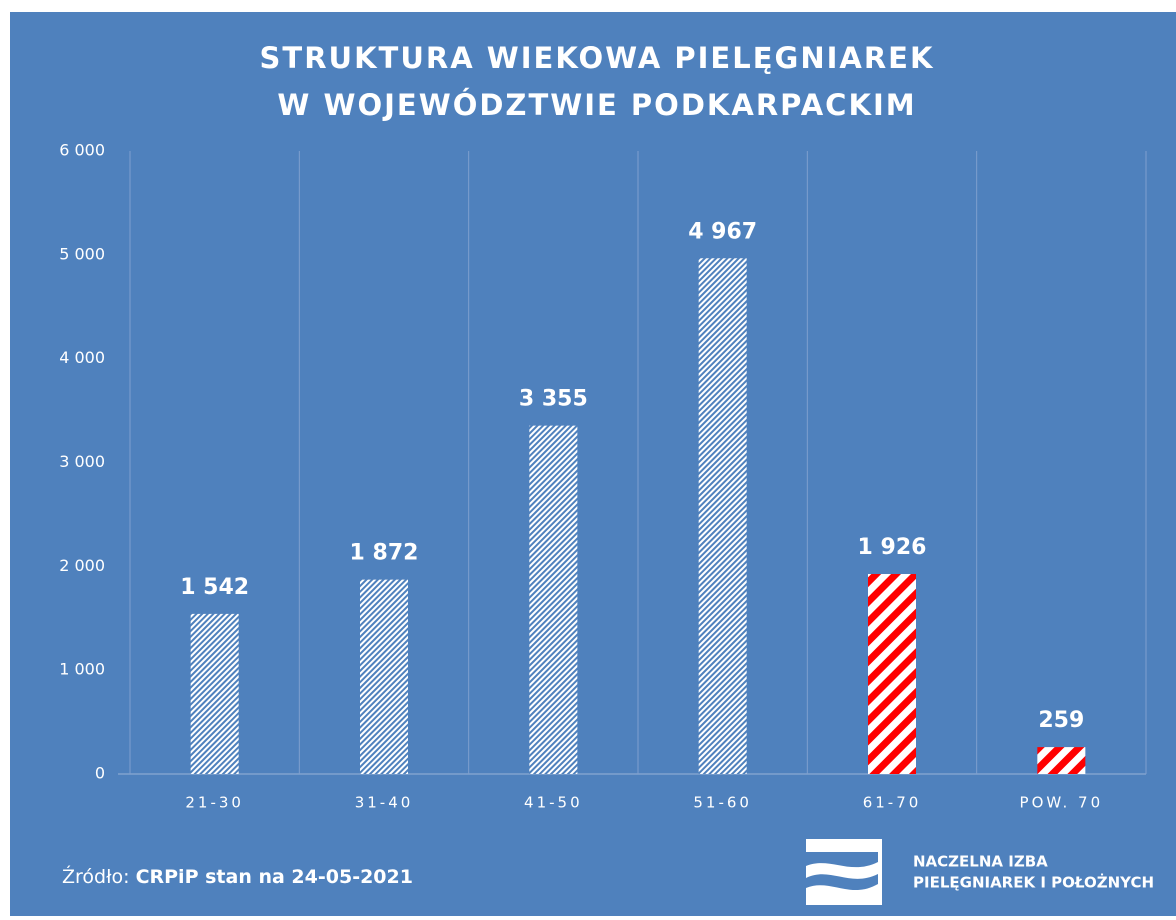  What do you see at coordinates (596, 105) in the screenshot?
I see `chart-title: W WOJEWÓDZTWIE PODKARPACKIM` at bounding box center [596, 105].